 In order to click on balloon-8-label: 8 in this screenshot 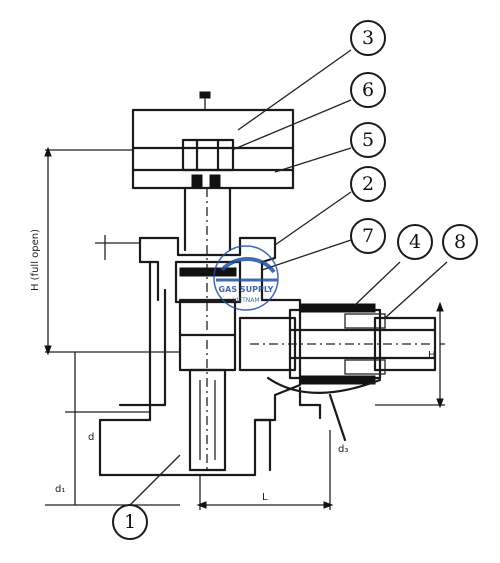, I will do `click(460, 242)`.